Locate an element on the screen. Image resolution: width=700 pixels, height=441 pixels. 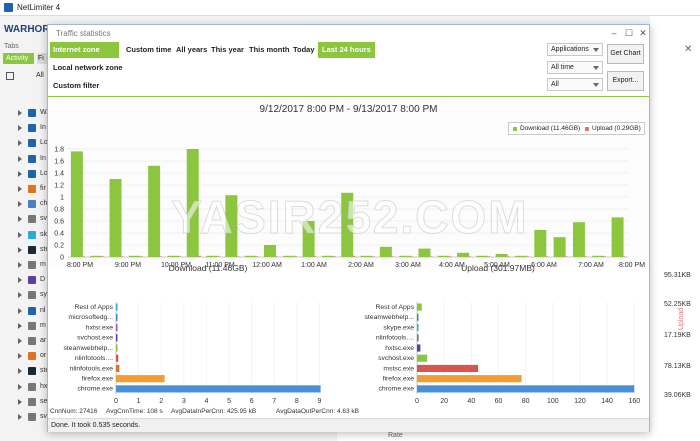
group-by-select: Applications is located at coordinates (575, 49).